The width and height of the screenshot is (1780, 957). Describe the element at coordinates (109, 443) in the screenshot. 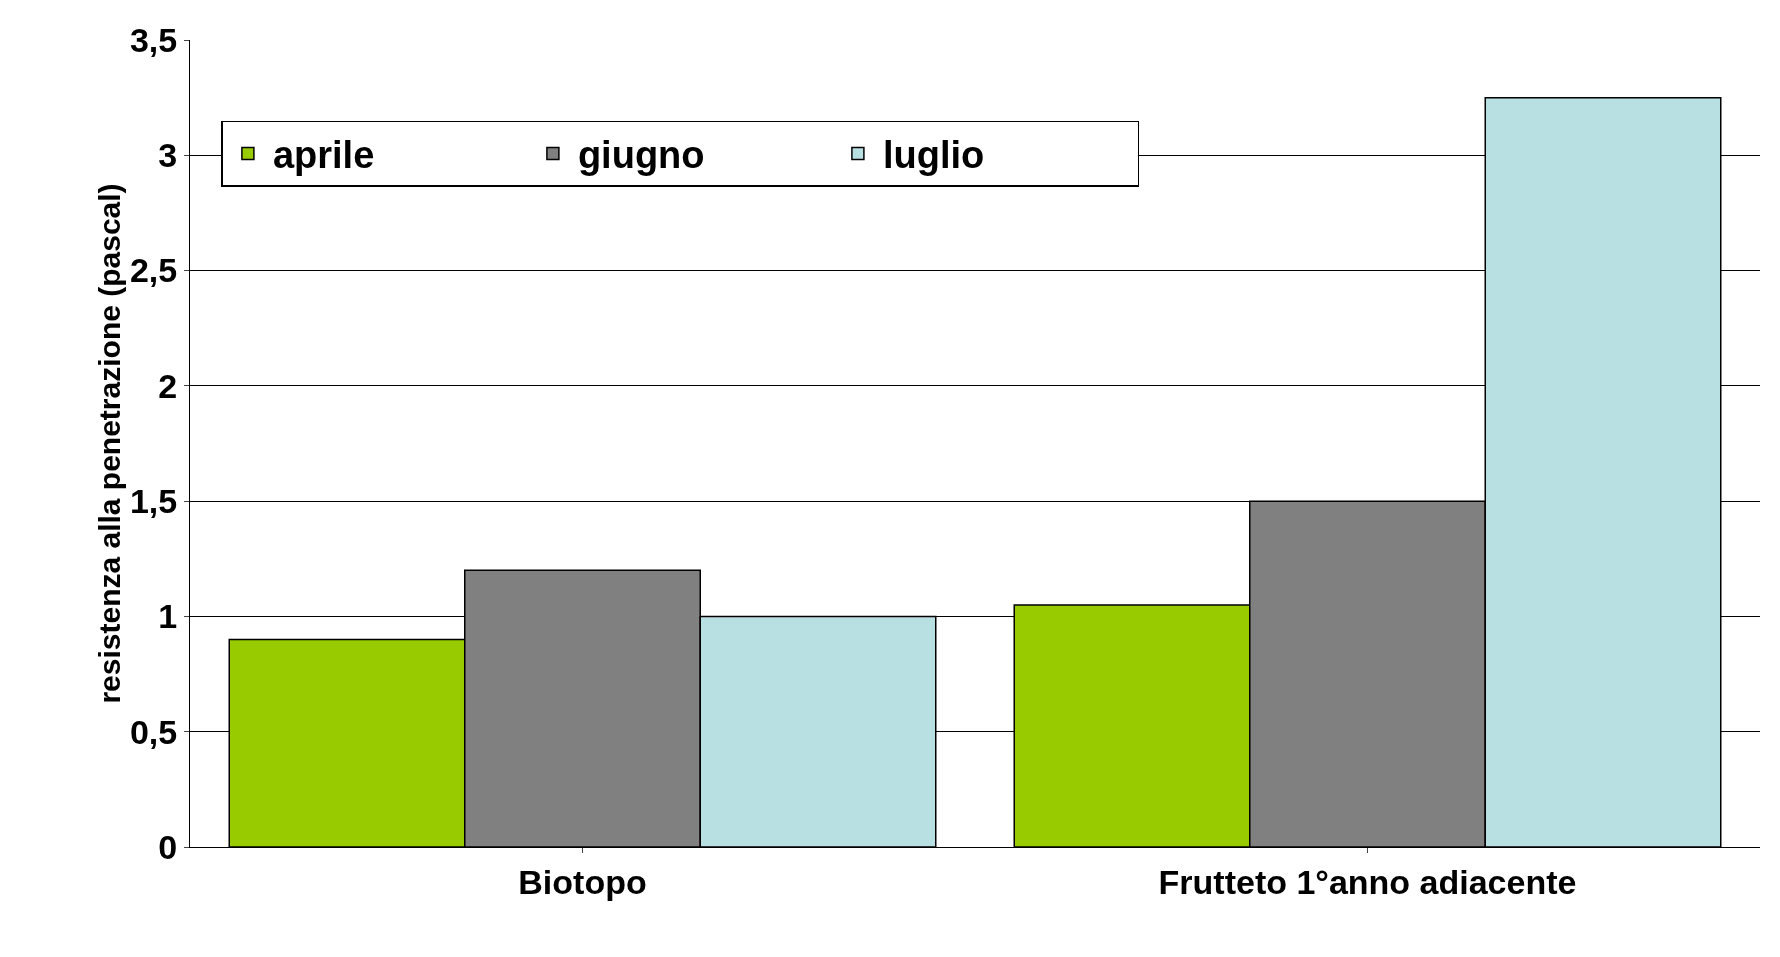

I see `y-axis-title: resistenza alla penetrazione (pascal)` at that location.